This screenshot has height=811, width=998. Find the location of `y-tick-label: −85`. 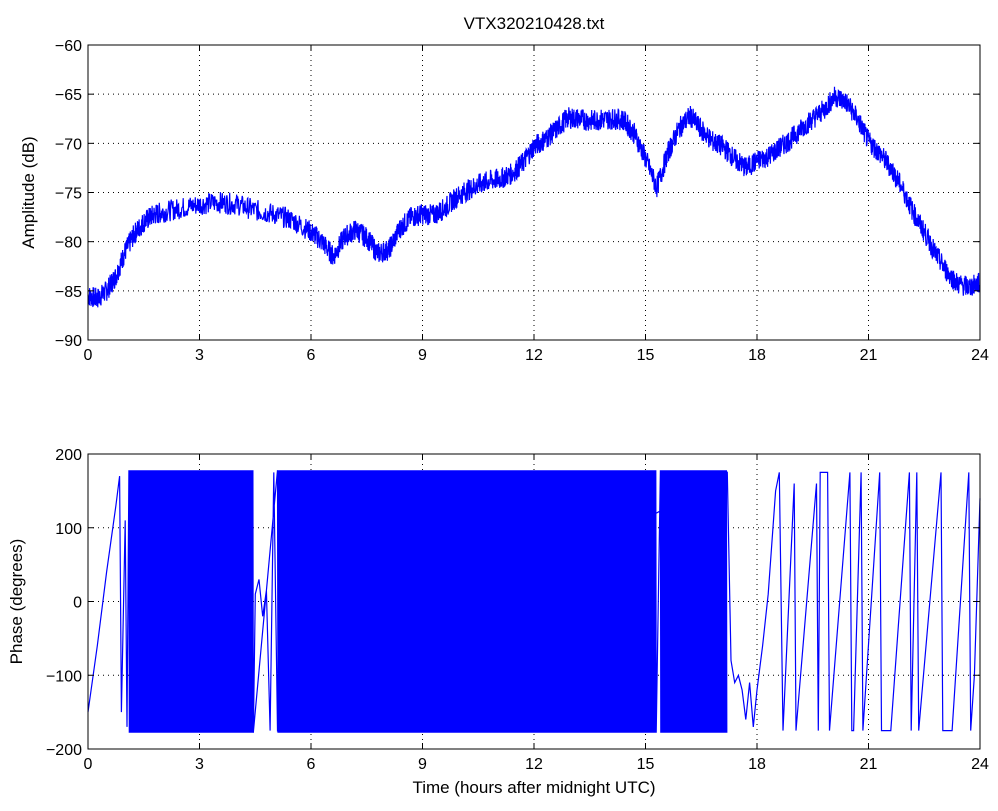

y-tick-label: −85 is located at coordinates (68, 292).